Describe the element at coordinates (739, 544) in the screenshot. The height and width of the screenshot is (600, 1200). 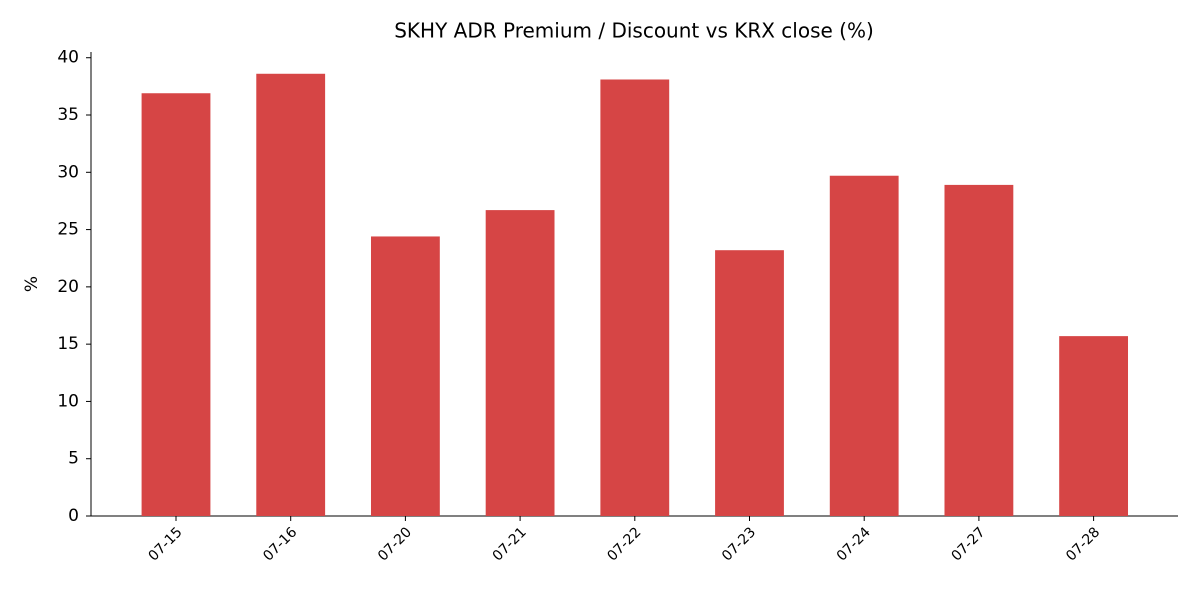
I see `x-tick-label: 07-23` at that location.